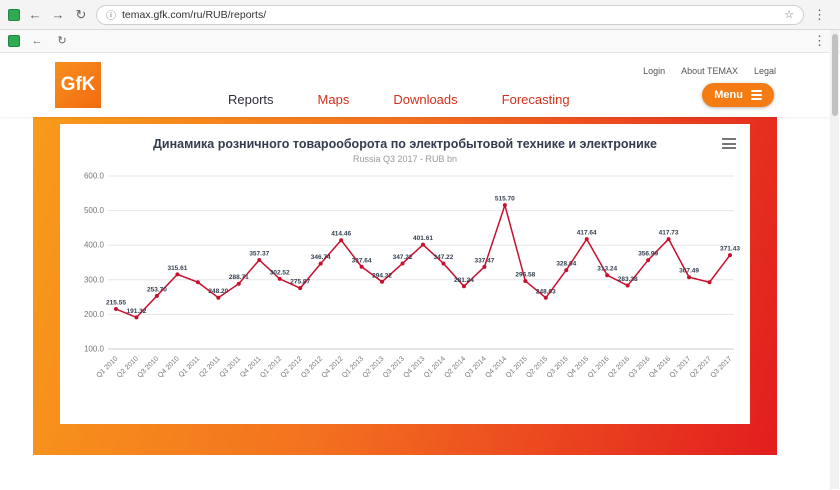 The width and height of the screenshot is (840, 490). What do you see at coordinates (730, 249) in the screenshot?
I see `svg-text: 371.43` at bounding box center [730, 249].